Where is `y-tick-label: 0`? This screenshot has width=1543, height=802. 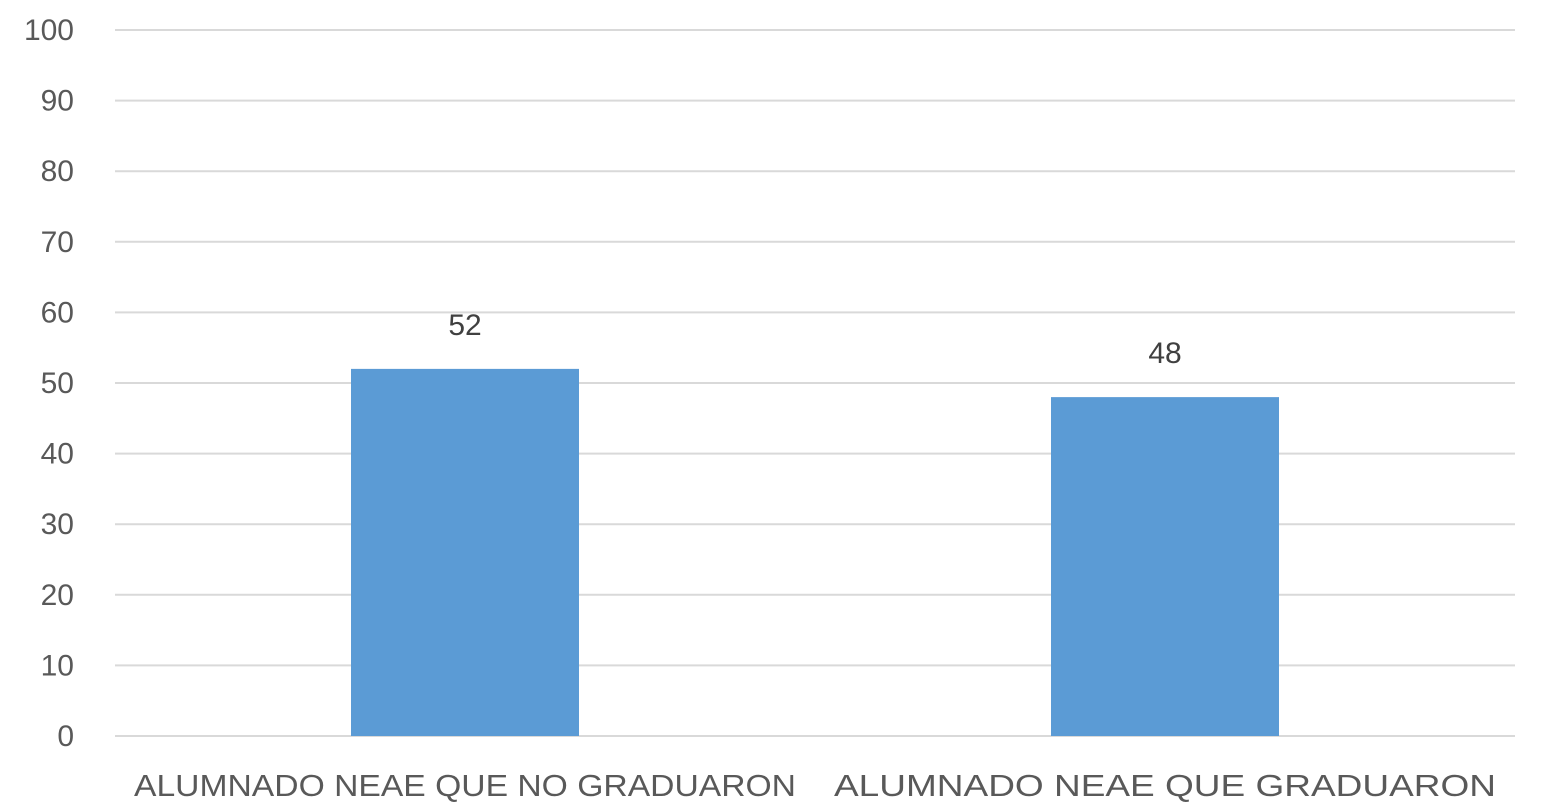
y-tick-label: 0 is located at coordinates (65, 736).